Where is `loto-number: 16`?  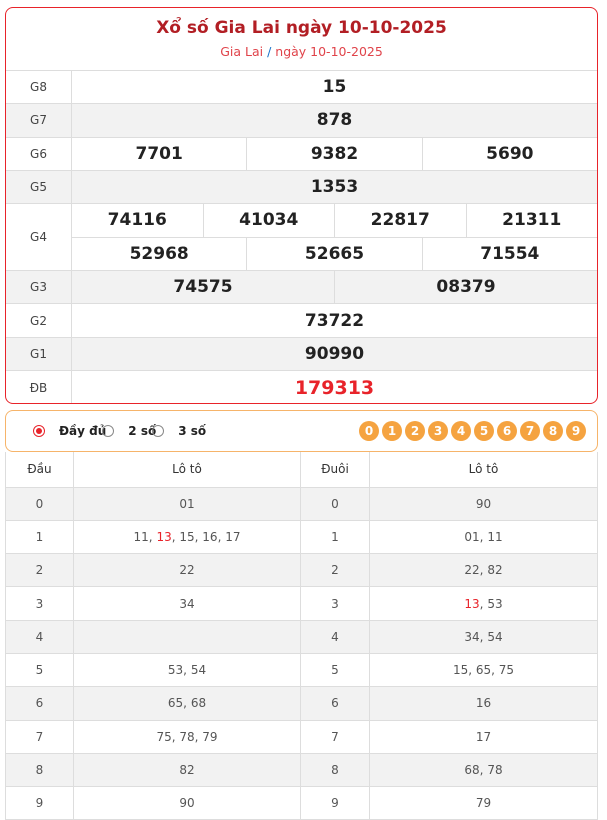
loto-number: 16 is located at coordinates (483, 703).